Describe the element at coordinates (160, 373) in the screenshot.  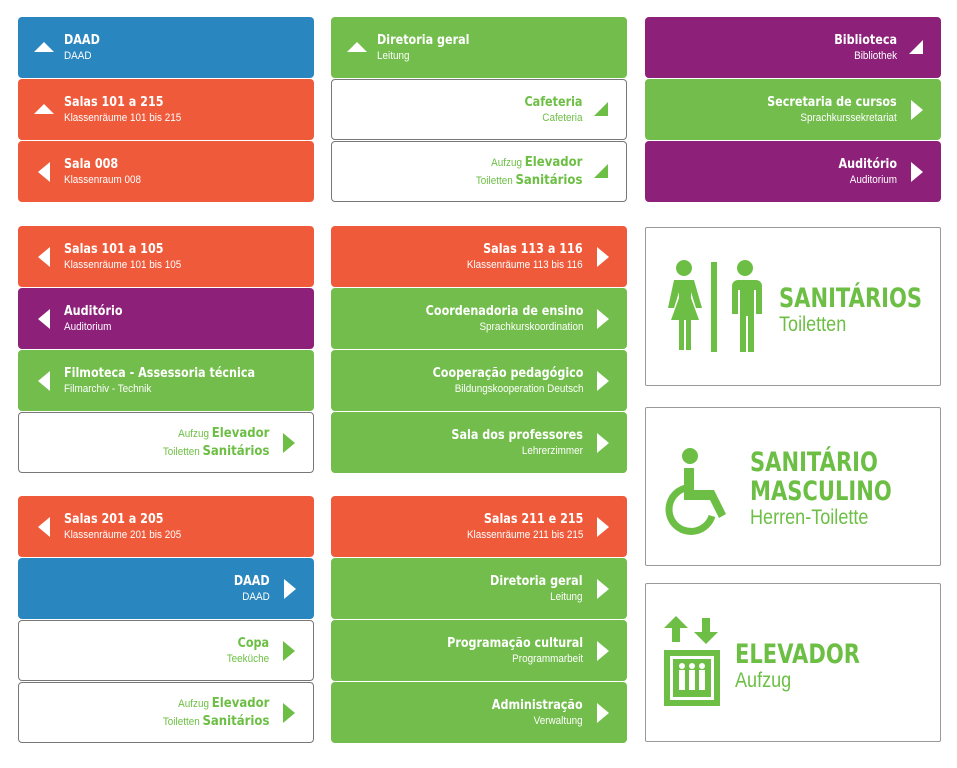
I see `sign-title: Filmoteca - Assessoria técnica` at that location.